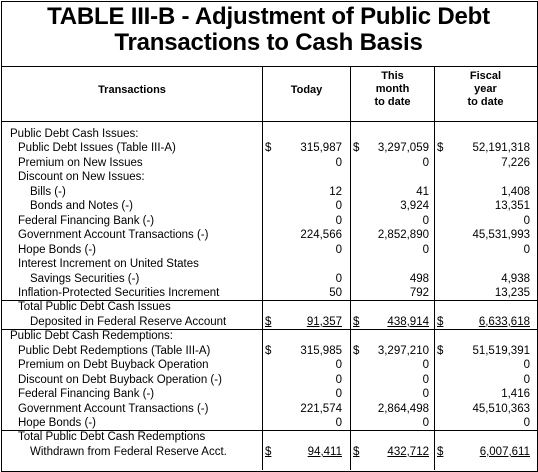  What do you see at coordinates (515, 278) in the screenshot?
I see `cell-fiscal: 4,938` at bounding box center [515, 278].